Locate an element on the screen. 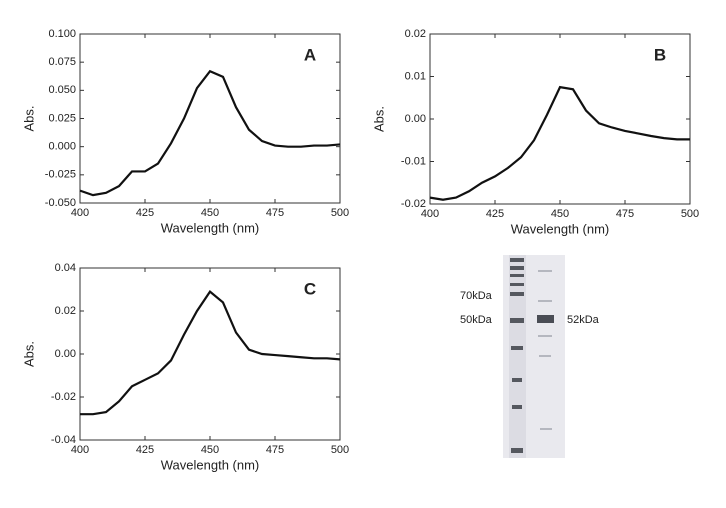 This screenshot has height=508, width=726. y-tick-label: 0.025 is located at coordinates (62, 118).